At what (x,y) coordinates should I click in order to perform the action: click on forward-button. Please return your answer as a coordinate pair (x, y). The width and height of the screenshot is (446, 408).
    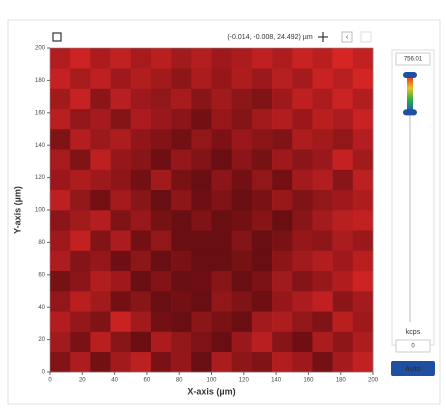
    Looking at the image, I should click on (366, 37).